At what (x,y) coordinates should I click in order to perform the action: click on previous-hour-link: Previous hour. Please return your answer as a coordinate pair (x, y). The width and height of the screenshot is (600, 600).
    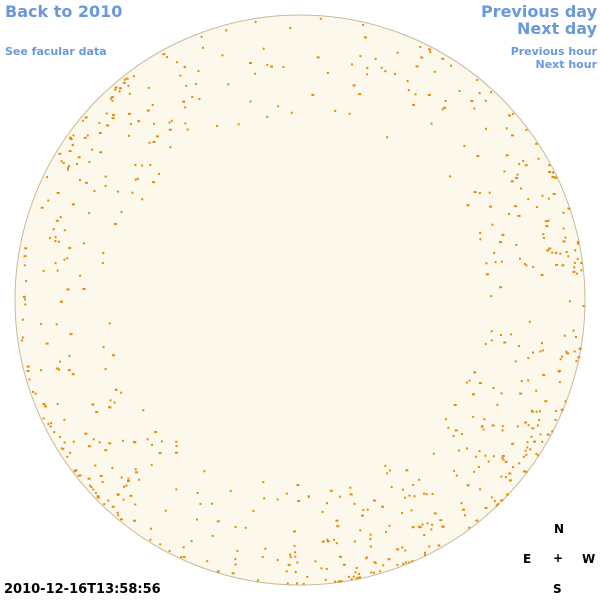
    Looking at the image, I should click on (553, 51).